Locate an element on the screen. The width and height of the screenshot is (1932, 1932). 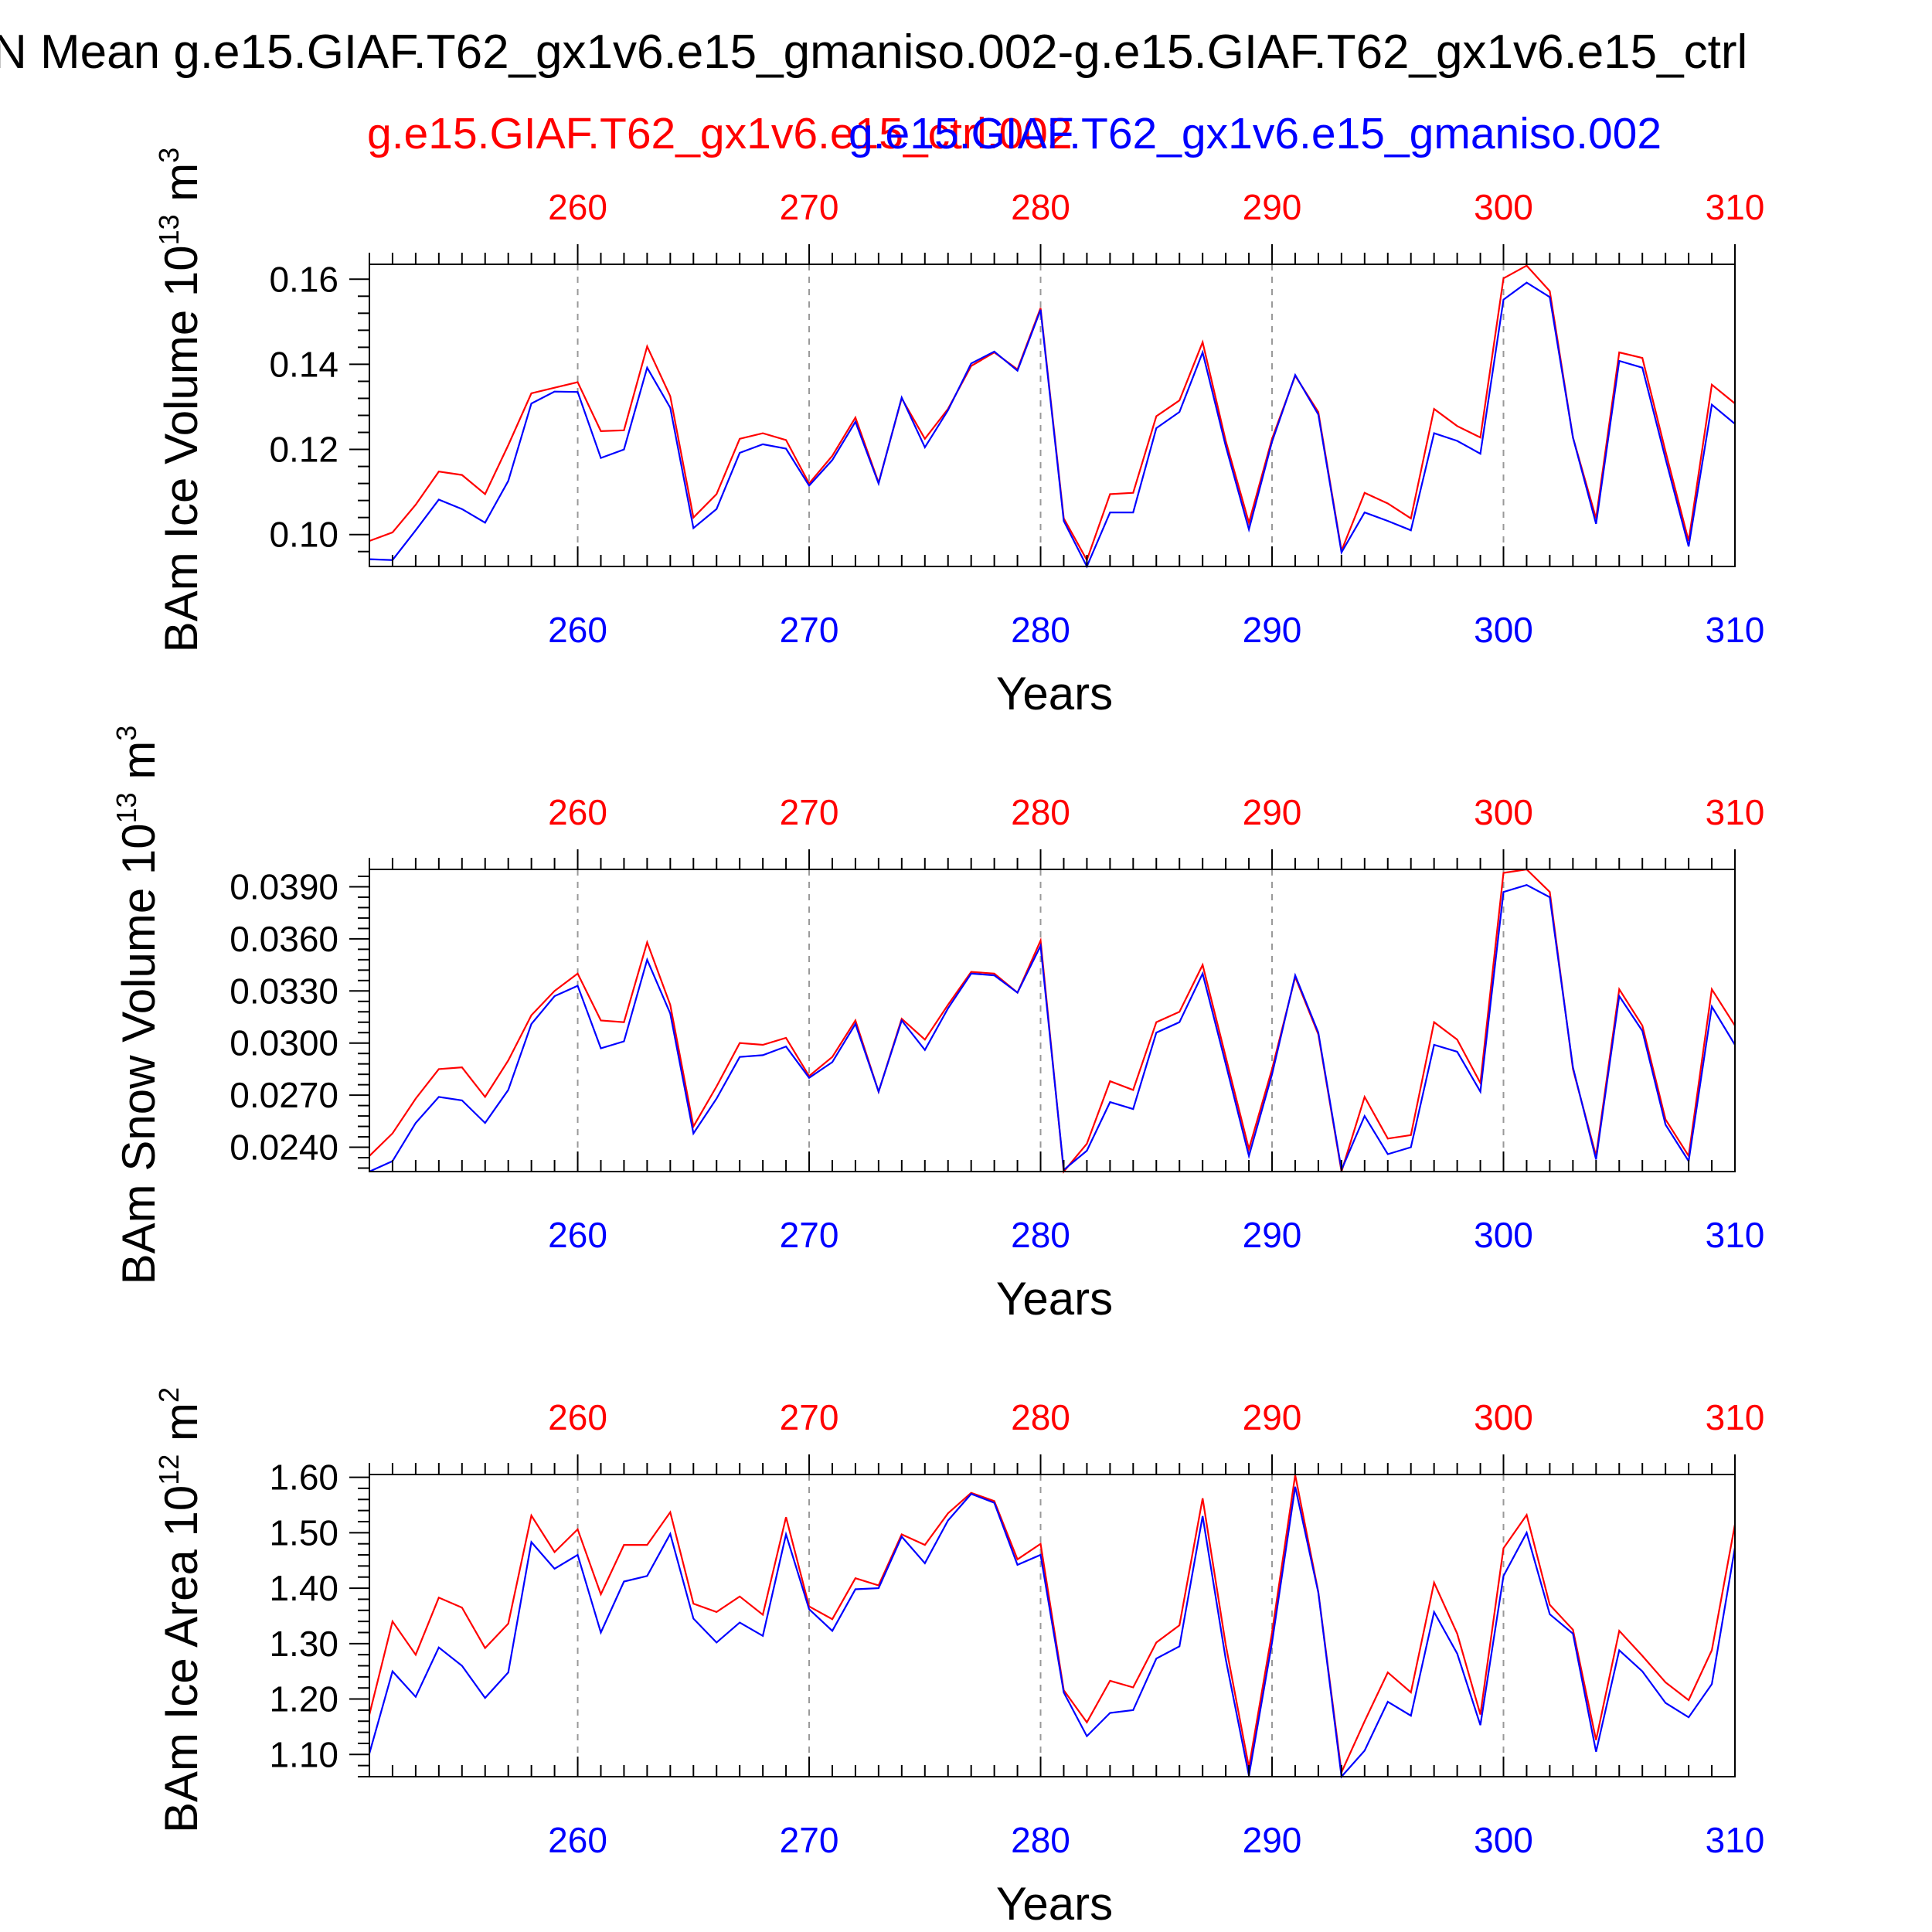
y-axis-label-ylabel-main: BAm Ice Volume 10 is located at coordinates (181, 449).